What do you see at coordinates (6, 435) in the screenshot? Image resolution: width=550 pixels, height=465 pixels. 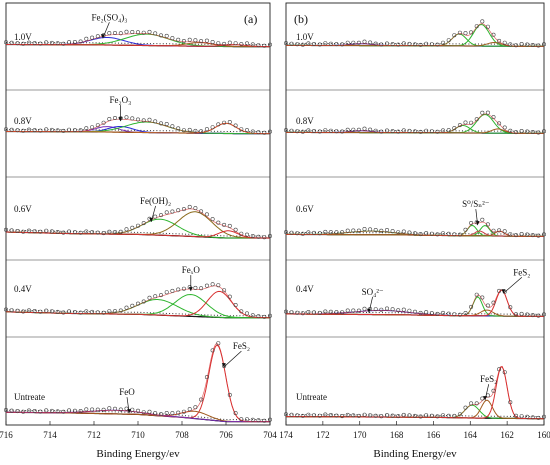 I see `x-tick-label: 716` at bounding box center [6, 435].